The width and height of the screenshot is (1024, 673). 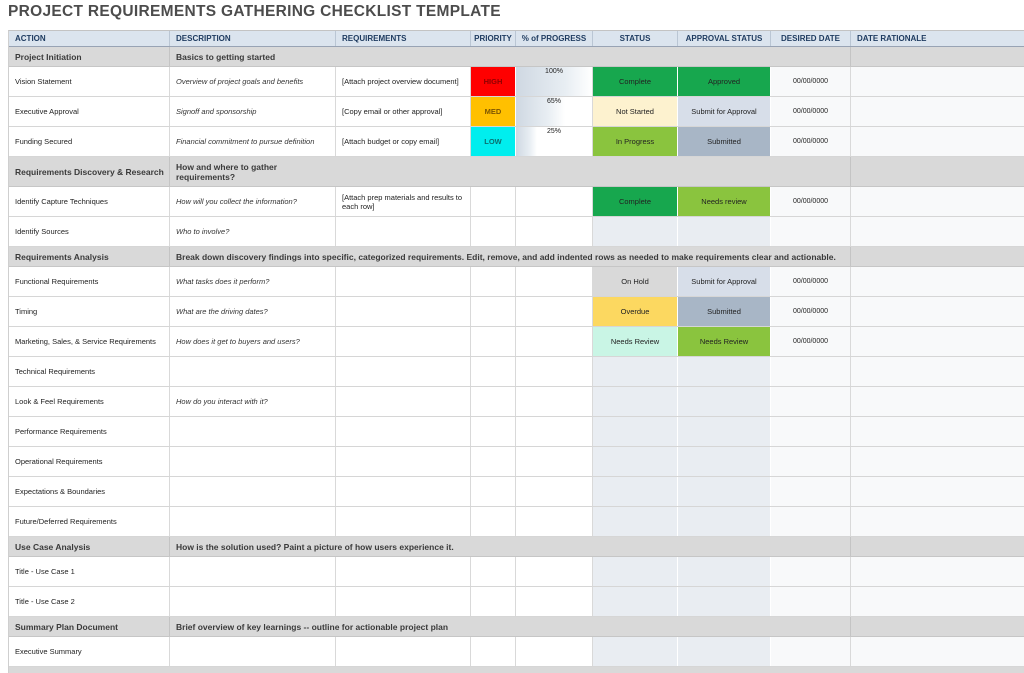 What do you see at coordinates (635, 311) in the screenshot?
I see `status-badge: Overdue` at bounding box center [635, 311].